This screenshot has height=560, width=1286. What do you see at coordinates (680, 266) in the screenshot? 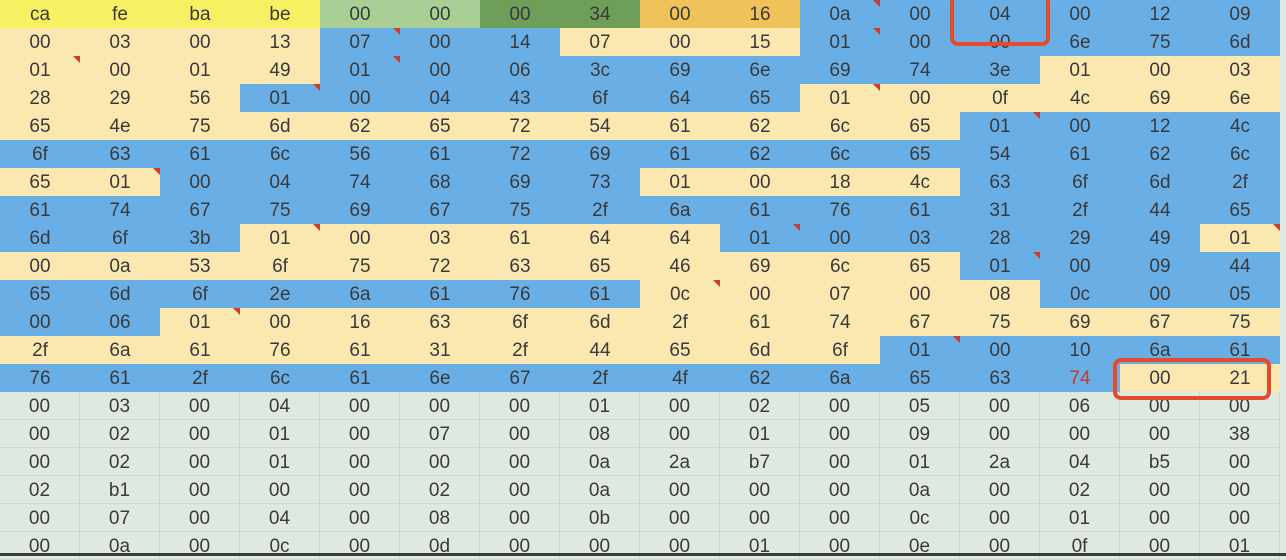
I see `hex-cell: 46` at bounding box center [680, 266].